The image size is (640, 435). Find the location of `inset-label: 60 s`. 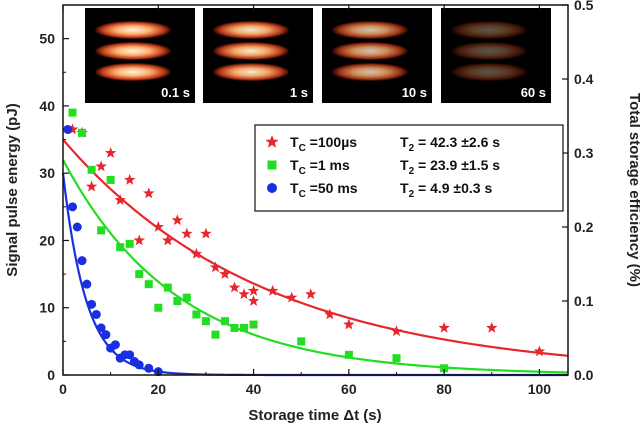

inset-label: 60 s is located at coordinates (533, 92).